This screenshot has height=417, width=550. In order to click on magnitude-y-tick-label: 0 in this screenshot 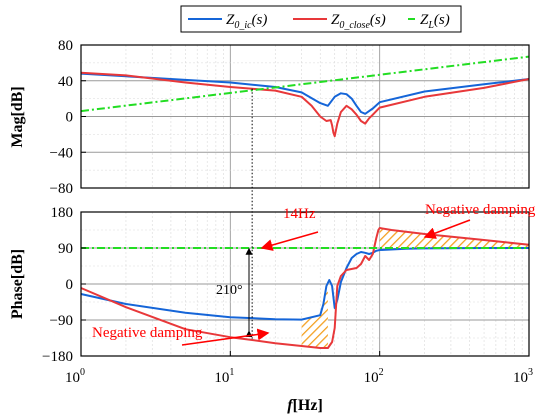, I will do `click(70, 118)`.